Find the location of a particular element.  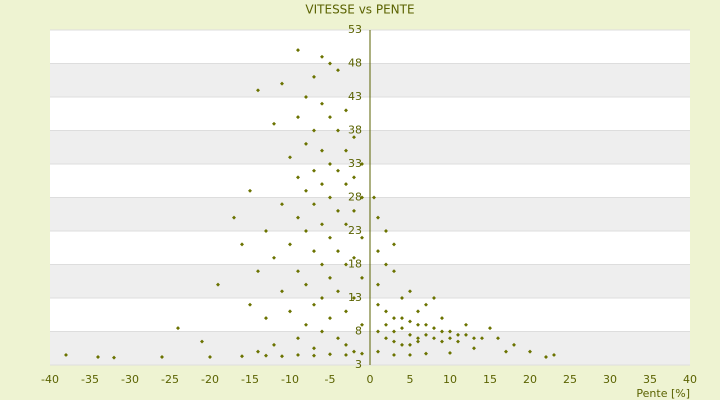

x-tick-label: 40 is located at coordinates (690, 379).